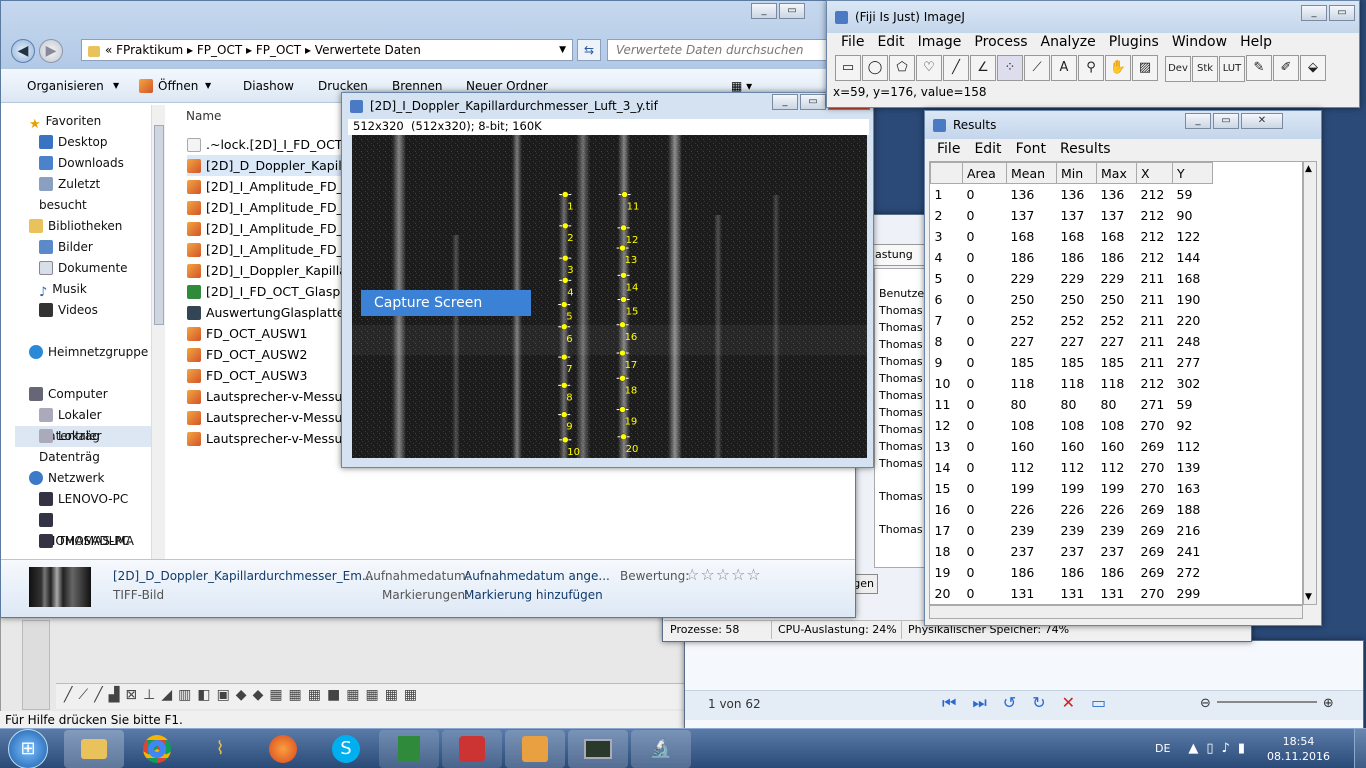  What do you see at coordinates (627, 332) in the screenshot?
I see `roi-point: 16` at bounding box center [627, 332].